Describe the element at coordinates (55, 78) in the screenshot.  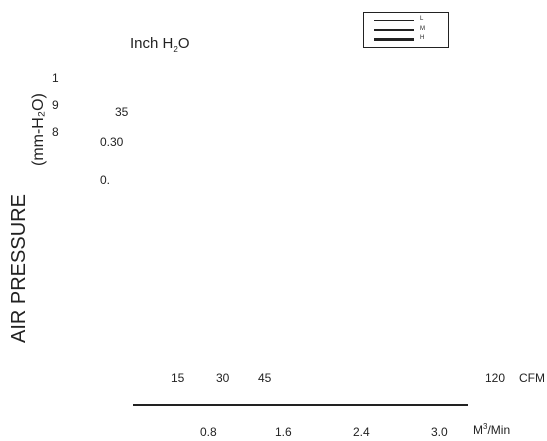
I see `y-mm-tick: 1` at that location.